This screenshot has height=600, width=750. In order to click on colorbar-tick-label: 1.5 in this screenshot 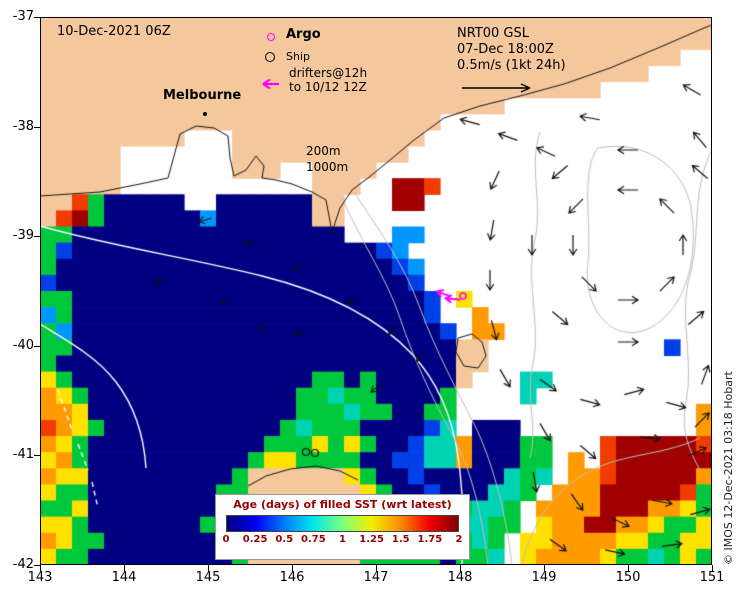, I will do `click(400, 539)`.